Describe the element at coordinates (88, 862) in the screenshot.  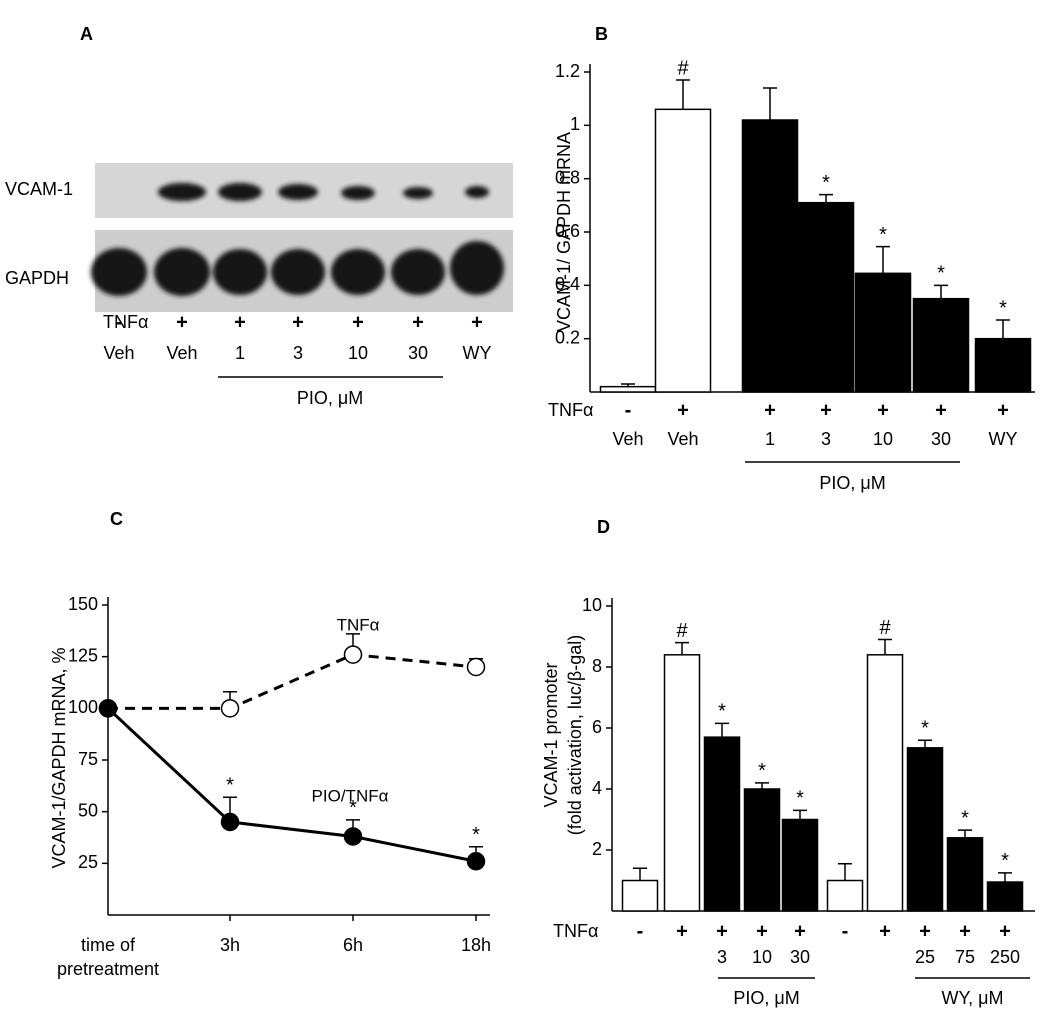
I see `y-tick-label: 25` at that location.